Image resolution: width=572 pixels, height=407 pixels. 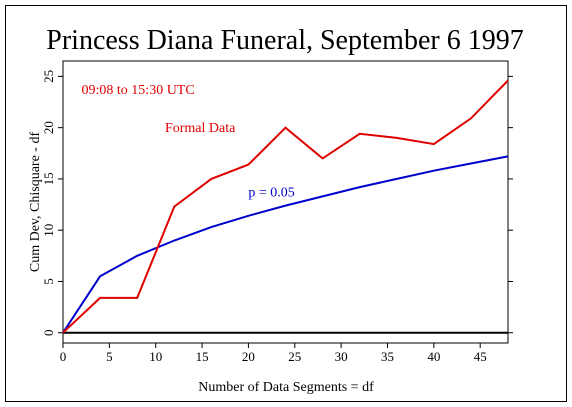 What do you see at coordinates (138, 90) in the screenshot?
I see `annotation-label: 09:08 to 15:30 UTC` at bounding box center [138, 90].